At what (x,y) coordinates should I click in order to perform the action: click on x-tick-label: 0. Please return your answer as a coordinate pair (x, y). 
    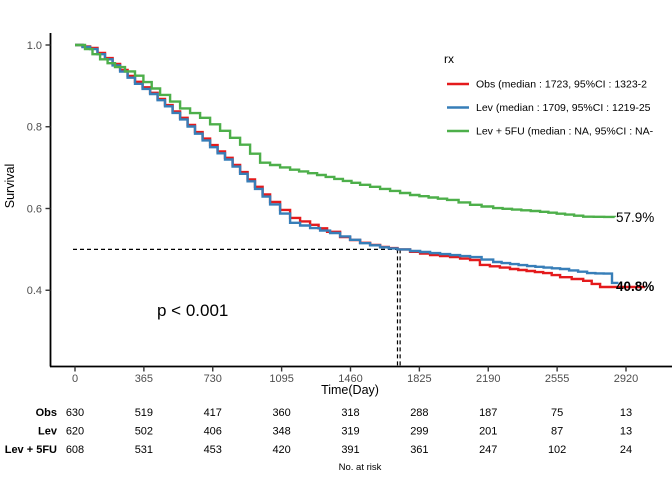
    Looking at the image, I should click on (75, 379).